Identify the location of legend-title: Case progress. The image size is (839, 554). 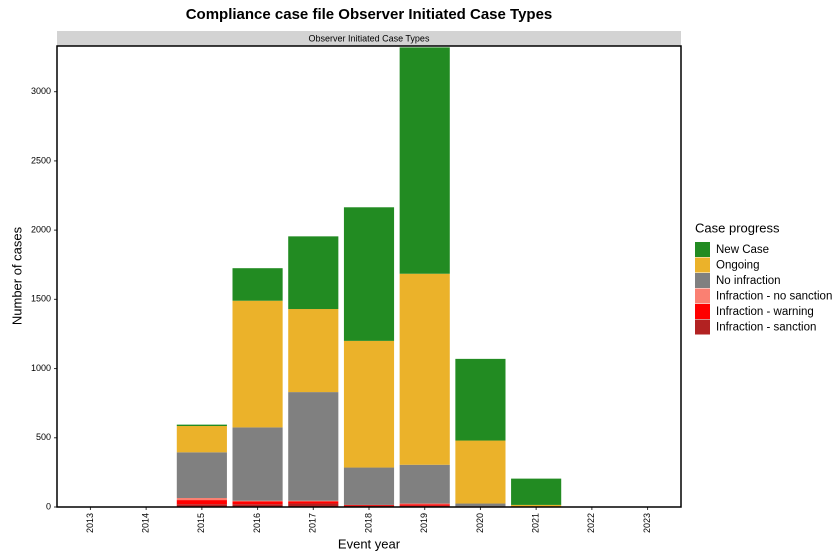
(737, 227).